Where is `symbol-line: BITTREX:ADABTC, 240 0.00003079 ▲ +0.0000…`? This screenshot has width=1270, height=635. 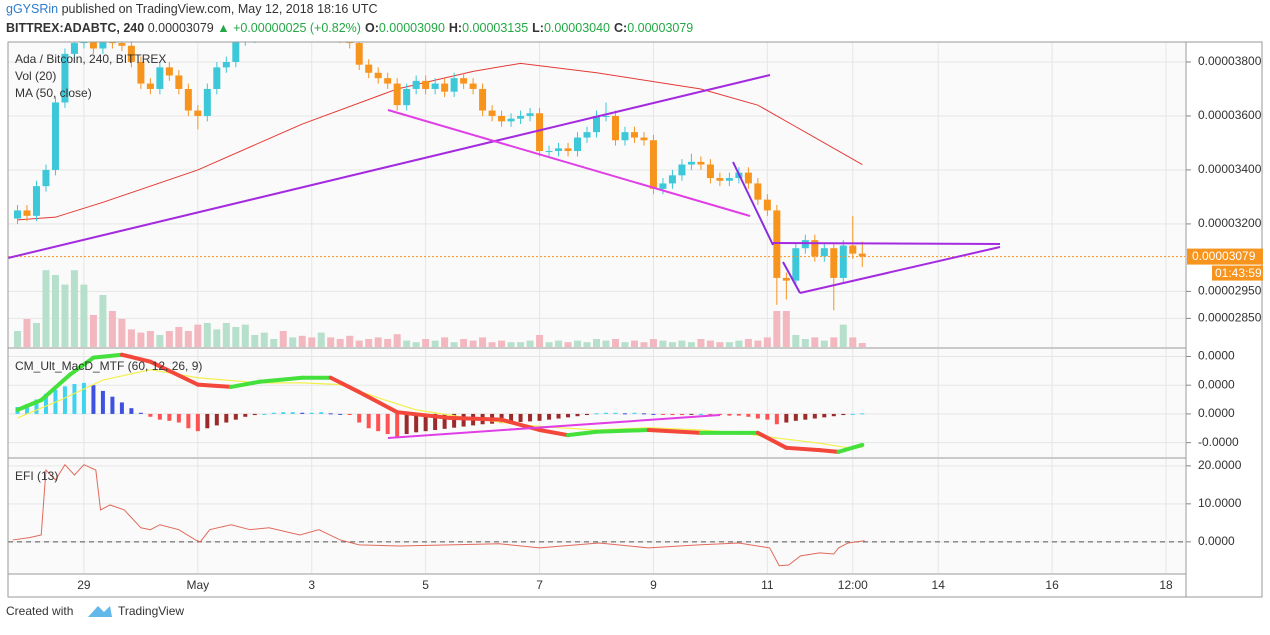
symbol-line: BITTREX:ADABTC, 240 0.00003079 ▲ +0.0000… is located at coordinates (349, 28).